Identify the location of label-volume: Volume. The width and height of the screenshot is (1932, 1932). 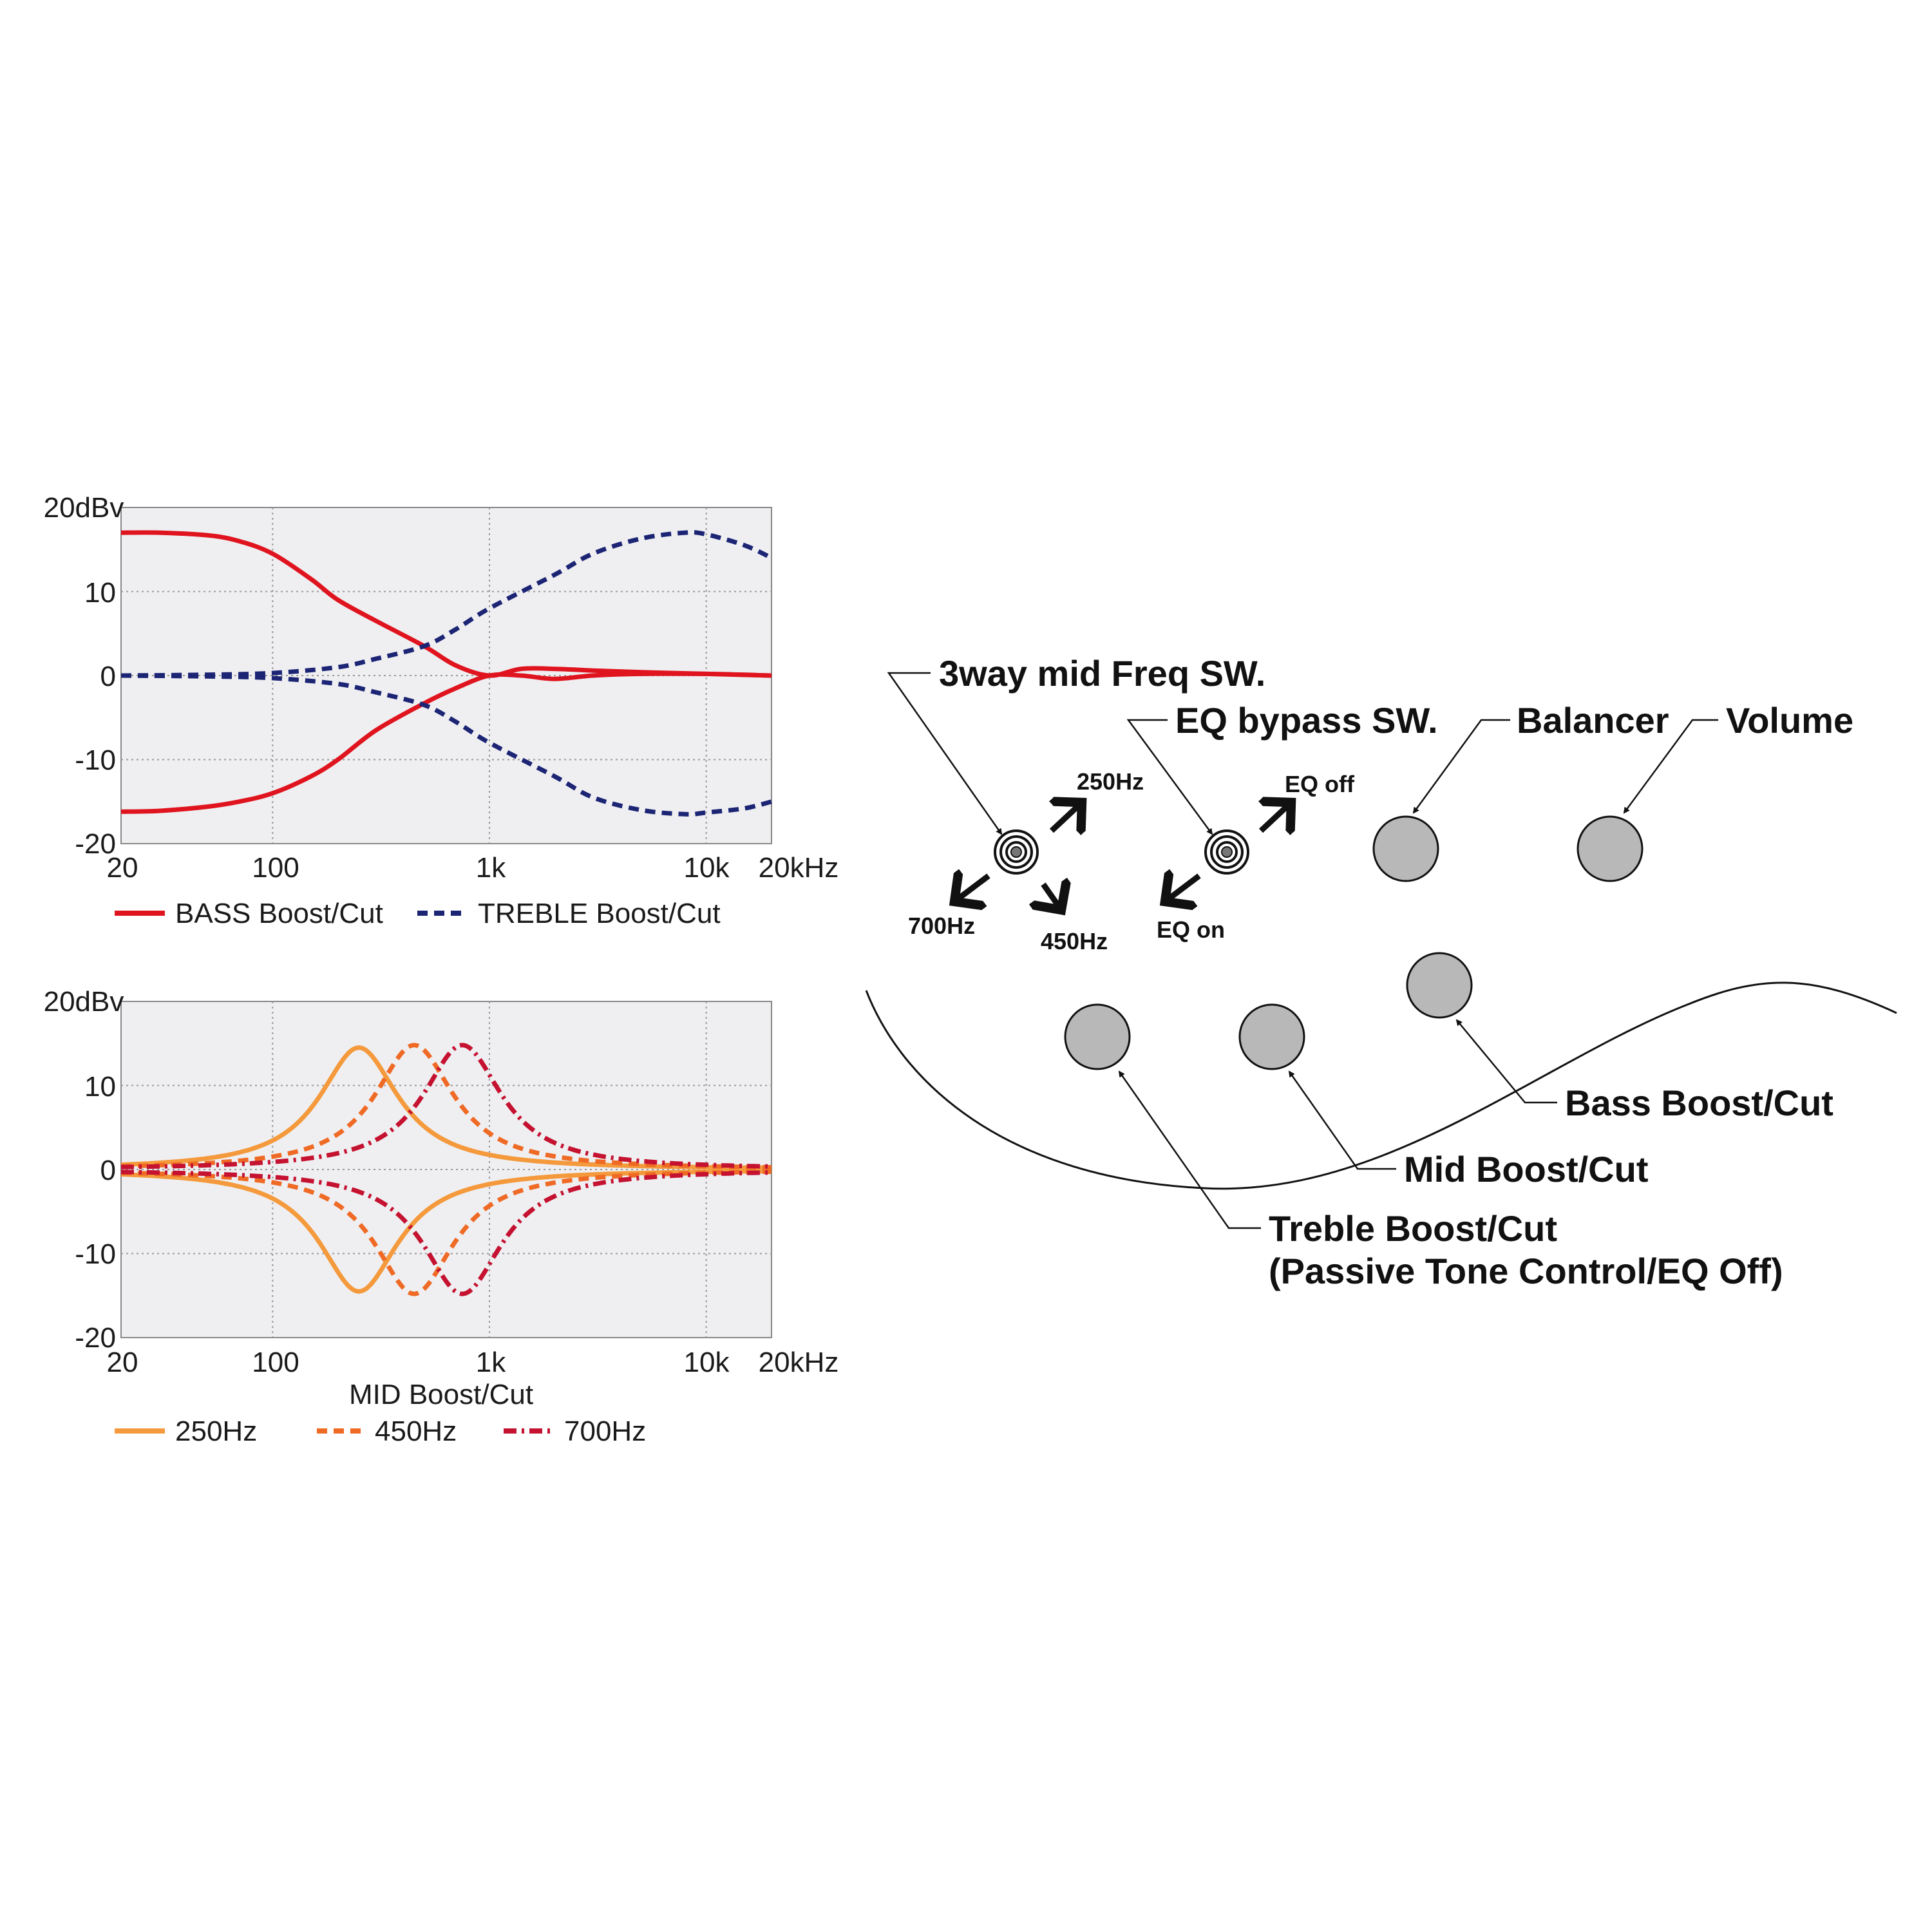
(1789, 720).